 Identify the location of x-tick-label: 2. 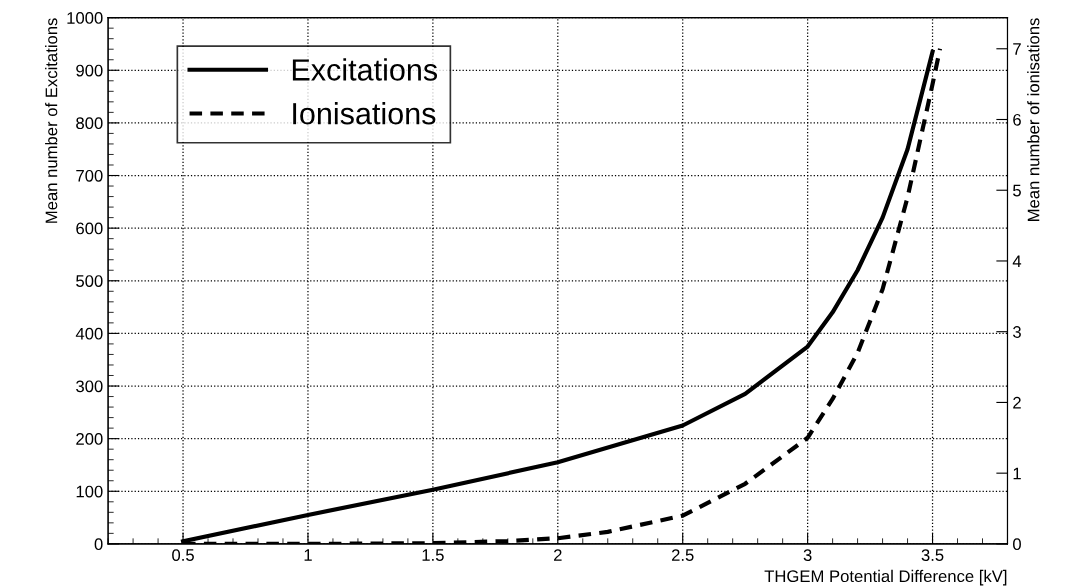
(558, 555).